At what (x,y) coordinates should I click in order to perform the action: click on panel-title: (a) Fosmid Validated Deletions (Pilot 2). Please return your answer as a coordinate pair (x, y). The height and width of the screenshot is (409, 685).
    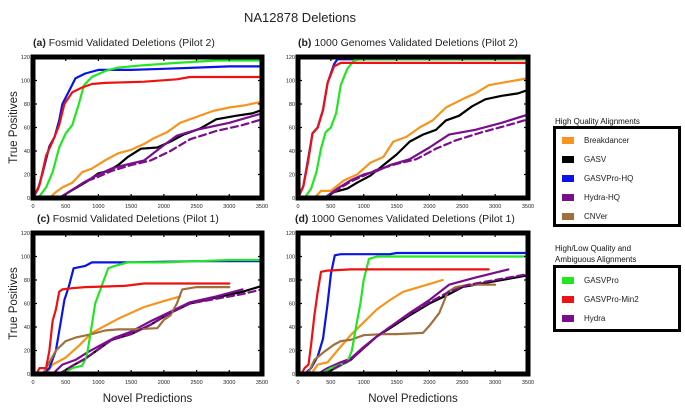
    Looking at the image, I should click on (124, 43).